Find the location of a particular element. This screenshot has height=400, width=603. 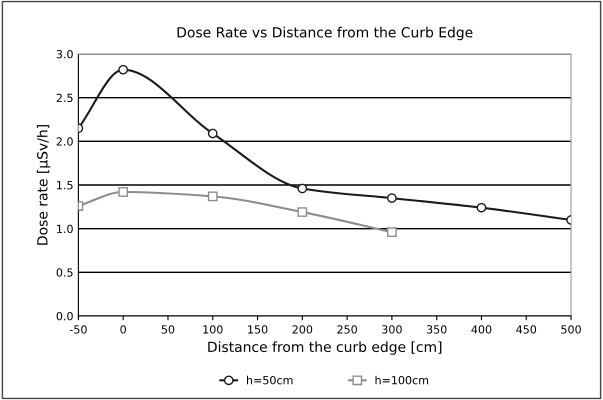

x-tick-label: 450 is located at coordinates (526, 329).